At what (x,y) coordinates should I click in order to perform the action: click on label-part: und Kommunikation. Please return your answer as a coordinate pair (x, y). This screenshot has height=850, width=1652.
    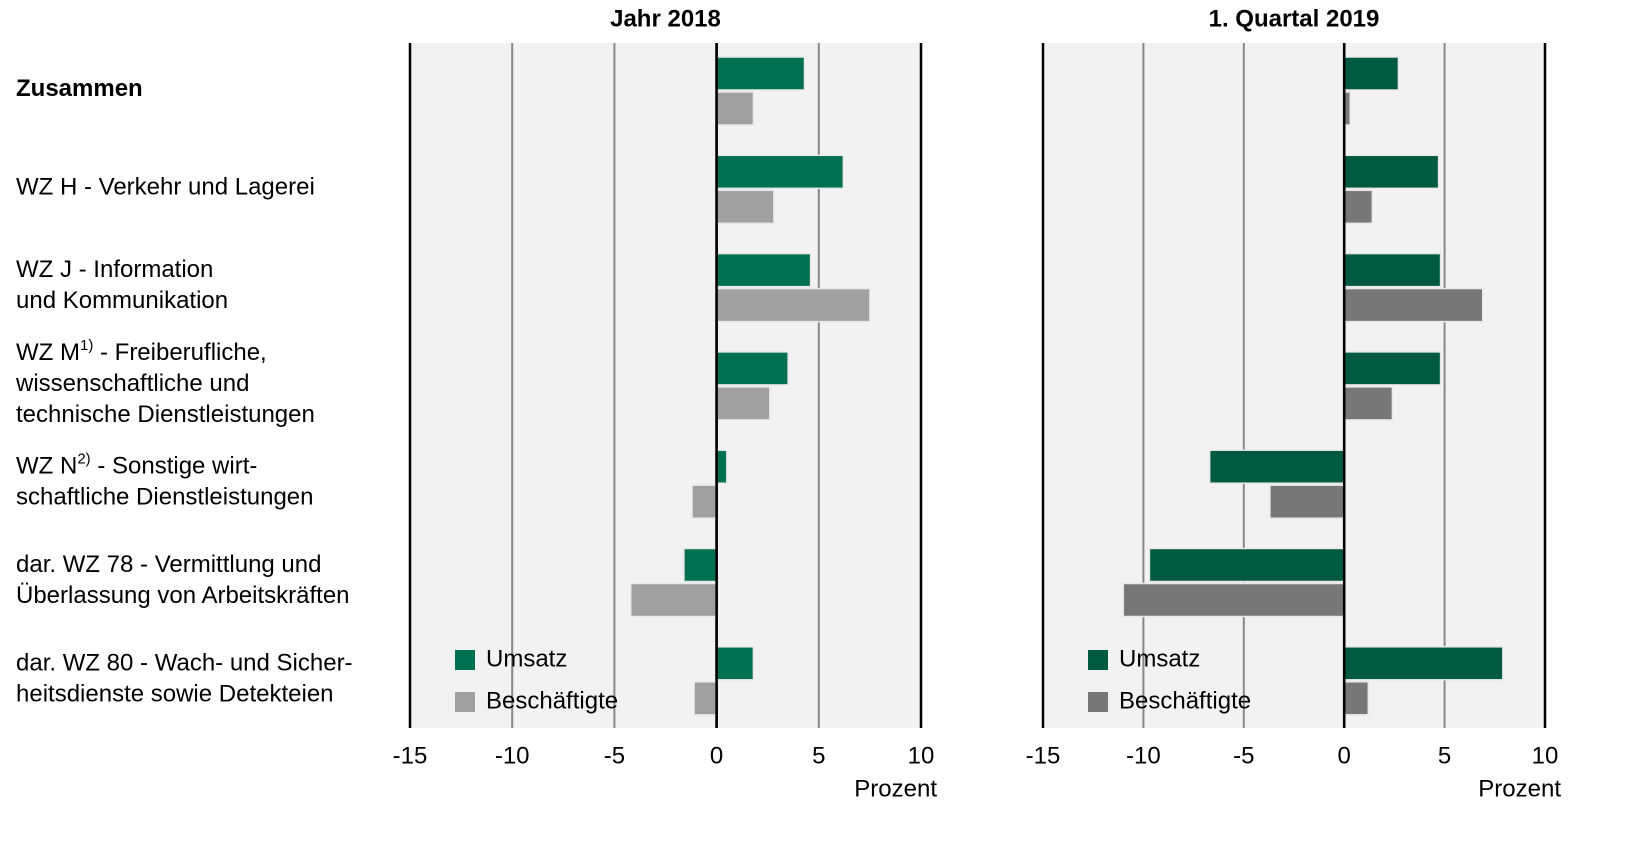
    Looking at the image, I should click on (122, 300).